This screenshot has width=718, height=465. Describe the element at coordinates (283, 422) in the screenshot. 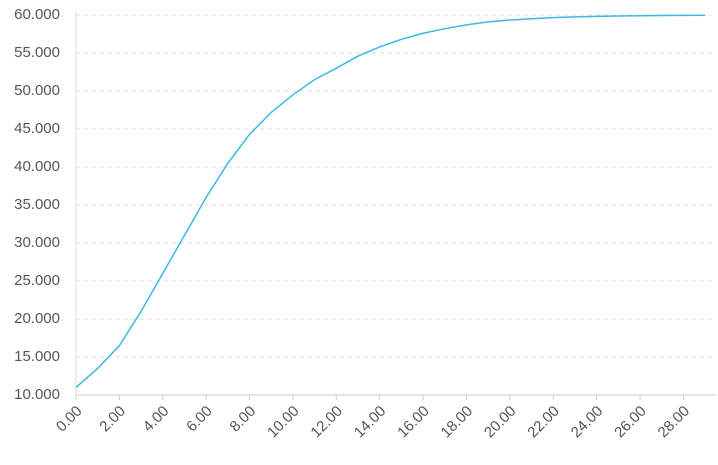

I see `x-tick-label: 10.00` at that location.